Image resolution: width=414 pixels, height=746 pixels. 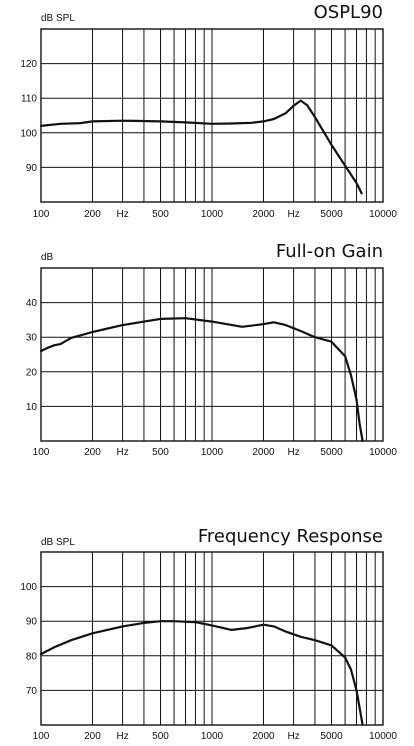 I want to click on chart-3-xtick-3: Hz, so click(x=122, y=736).